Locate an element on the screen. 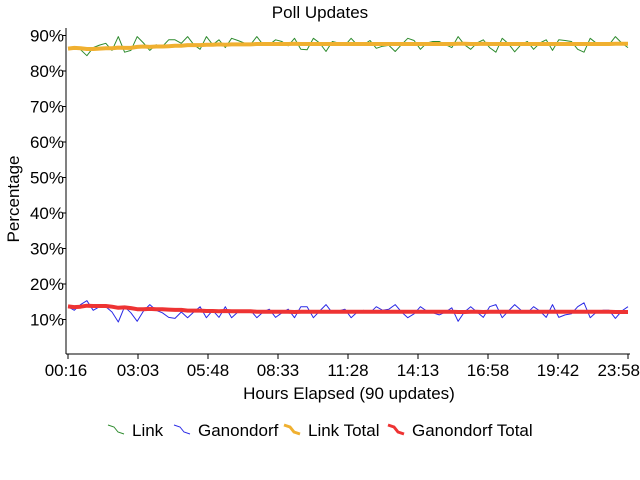 This screenshot has height=480, width=640. legend-label: Ganondorf Total is located at coordinates (472, 430).